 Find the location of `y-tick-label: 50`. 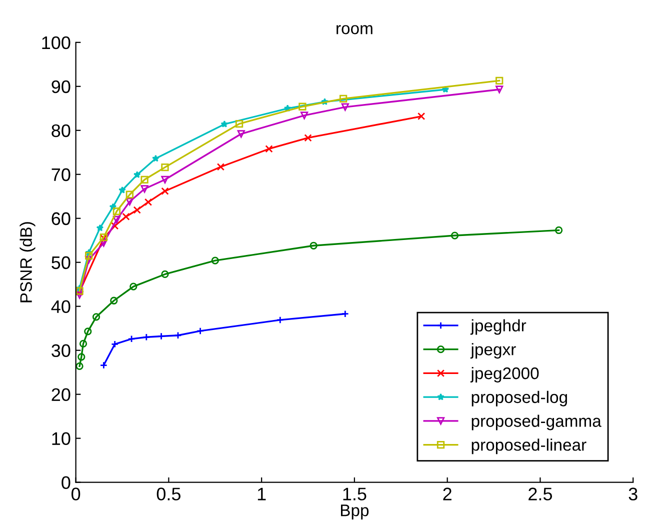

y-tick-label: 50 is located at coordinates (61, 263).